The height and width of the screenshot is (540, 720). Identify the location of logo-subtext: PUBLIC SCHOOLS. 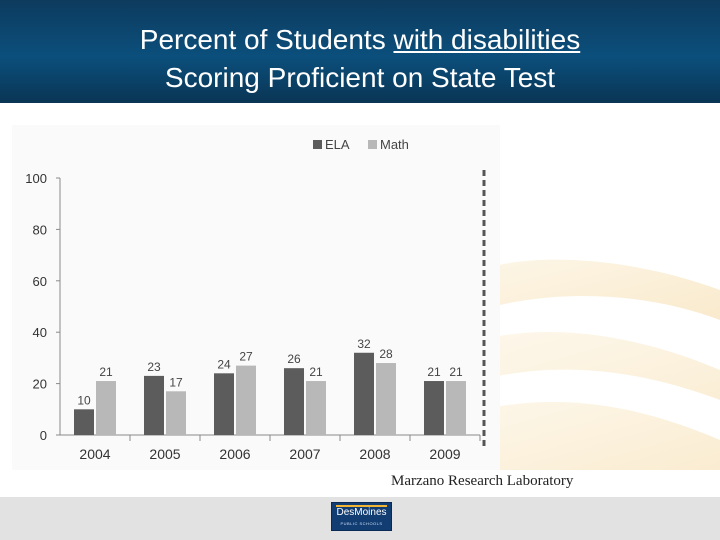
(361, 523).